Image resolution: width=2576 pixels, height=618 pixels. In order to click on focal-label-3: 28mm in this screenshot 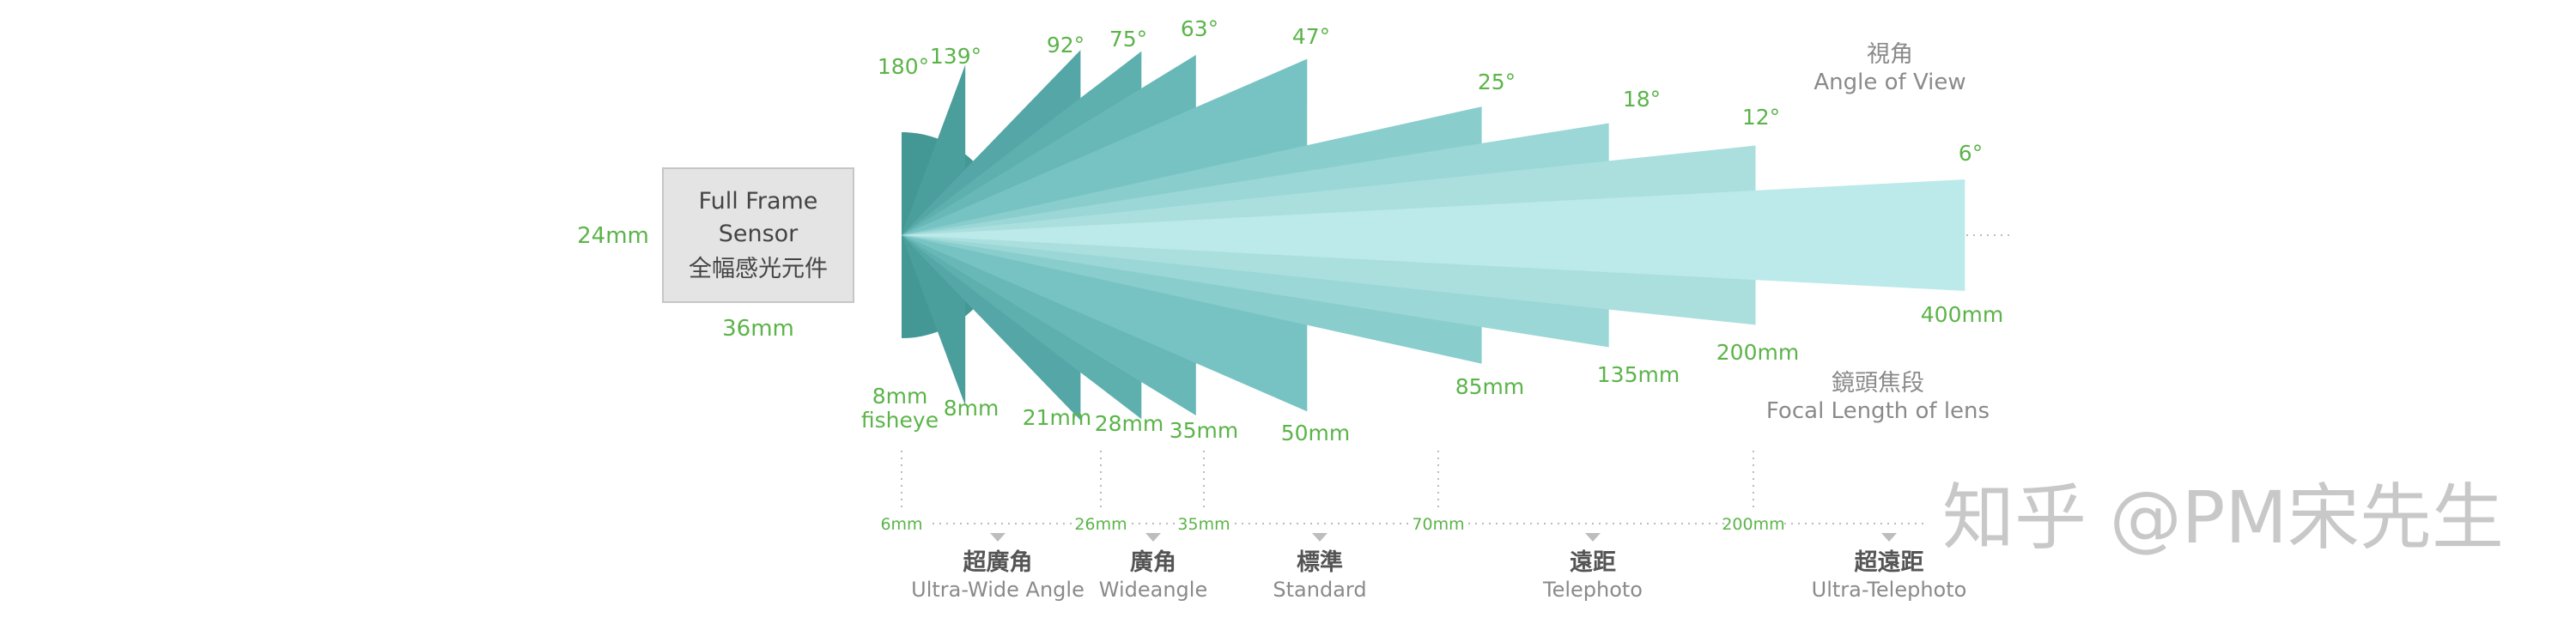, I will do `click(1129, 423)`.